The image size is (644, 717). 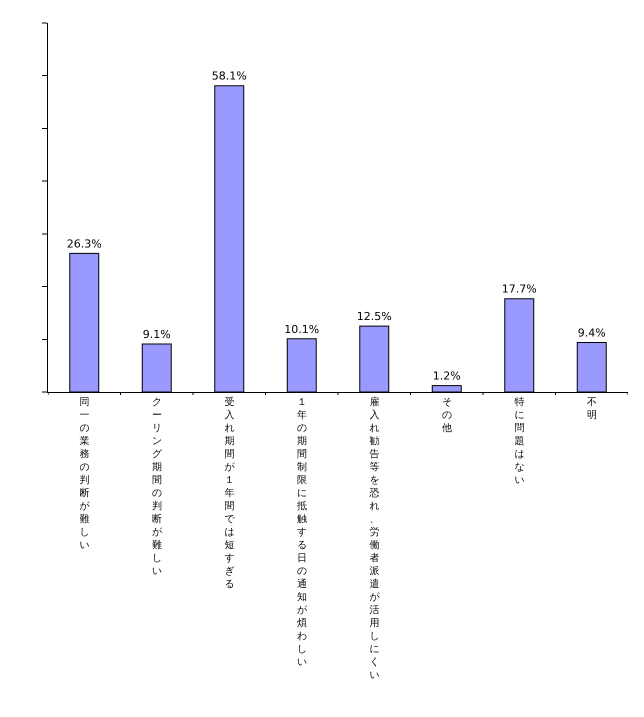 What do you see at coordinates (374, 539) in the screenshot?
I see `category-label: 雇入れ勧告等を恐れ、労働者派遣が活用しにくい` at bounding box center [374, 539].